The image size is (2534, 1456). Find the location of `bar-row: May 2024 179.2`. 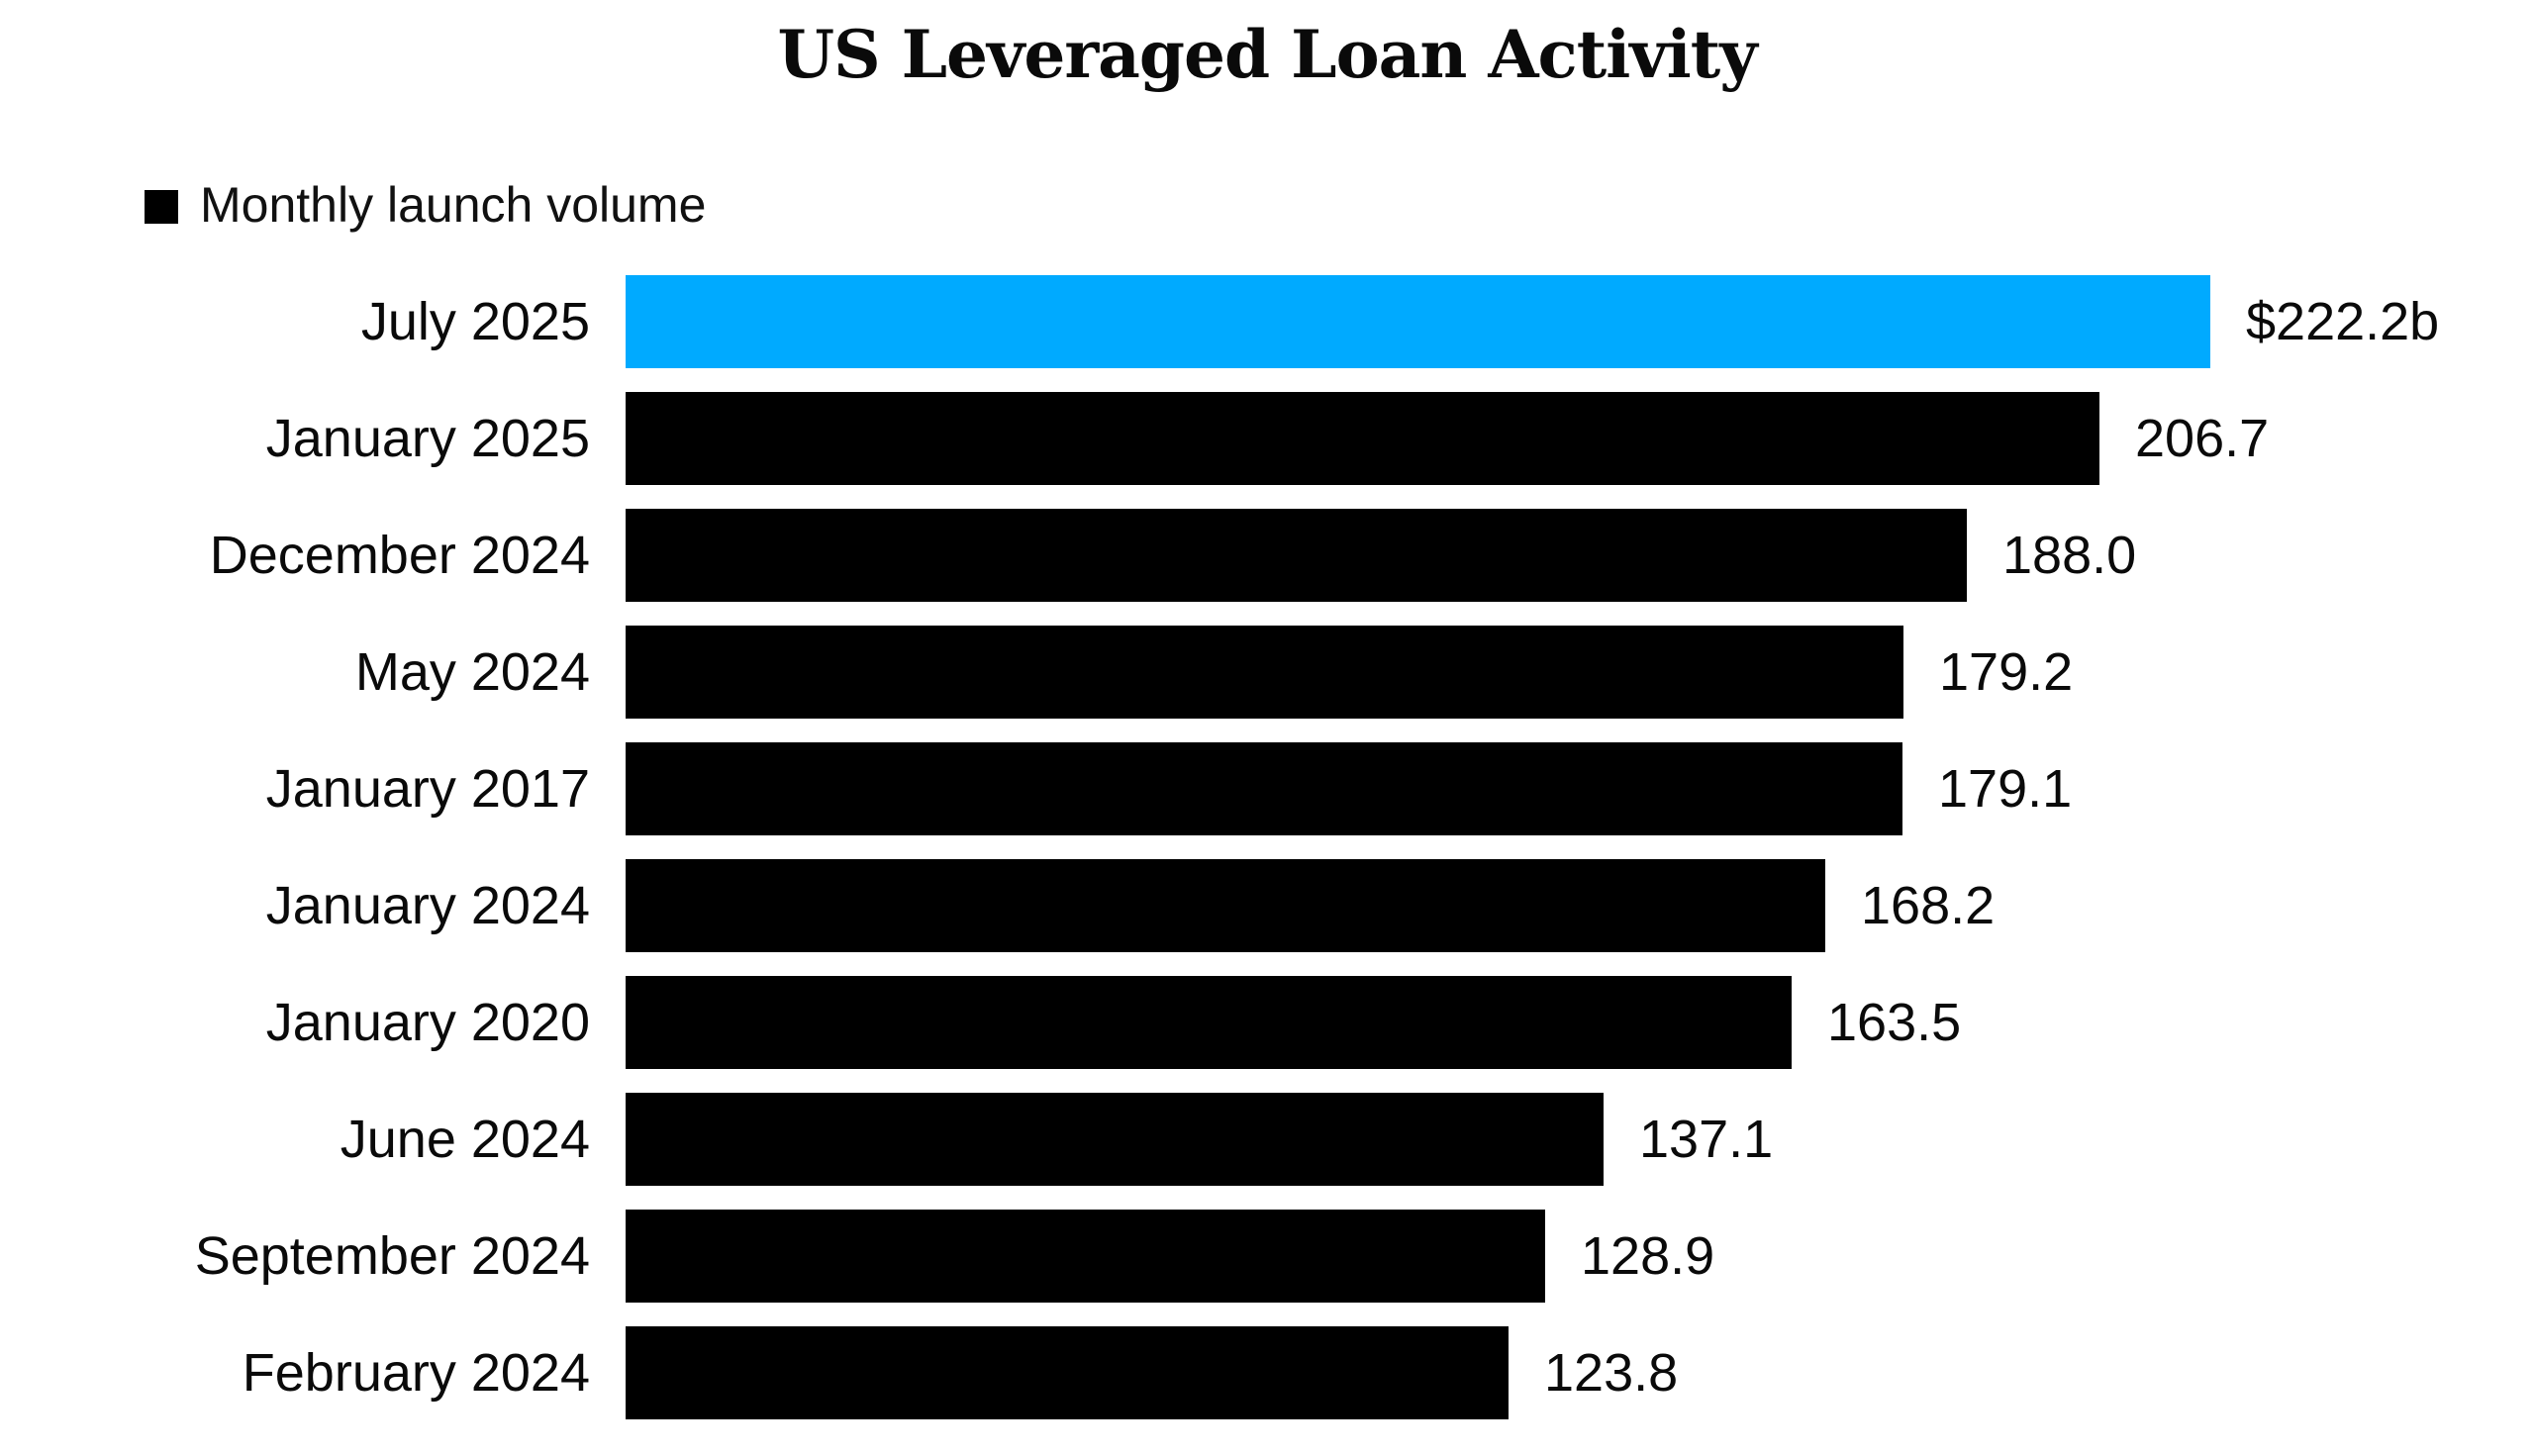

bar-row: May 2024 179.2 is located at coordinates (1267, 684).